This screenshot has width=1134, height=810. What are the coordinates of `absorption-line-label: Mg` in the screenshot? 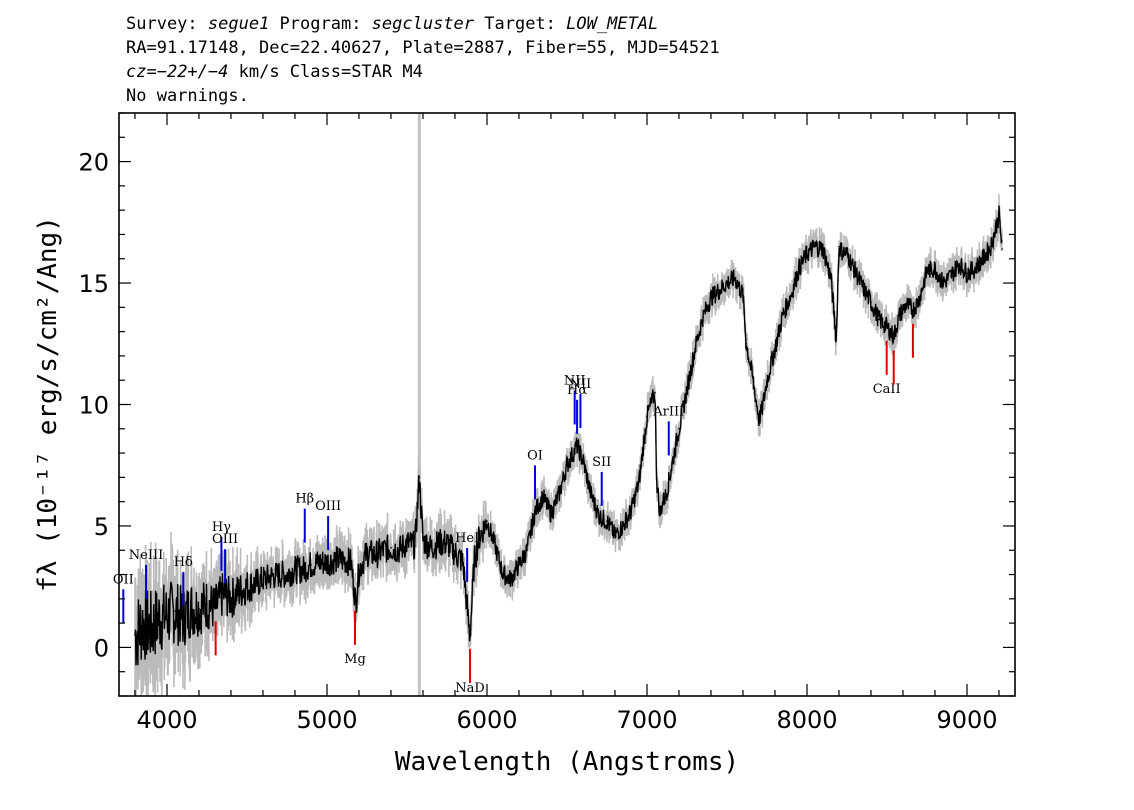 It's located at (355, 659).